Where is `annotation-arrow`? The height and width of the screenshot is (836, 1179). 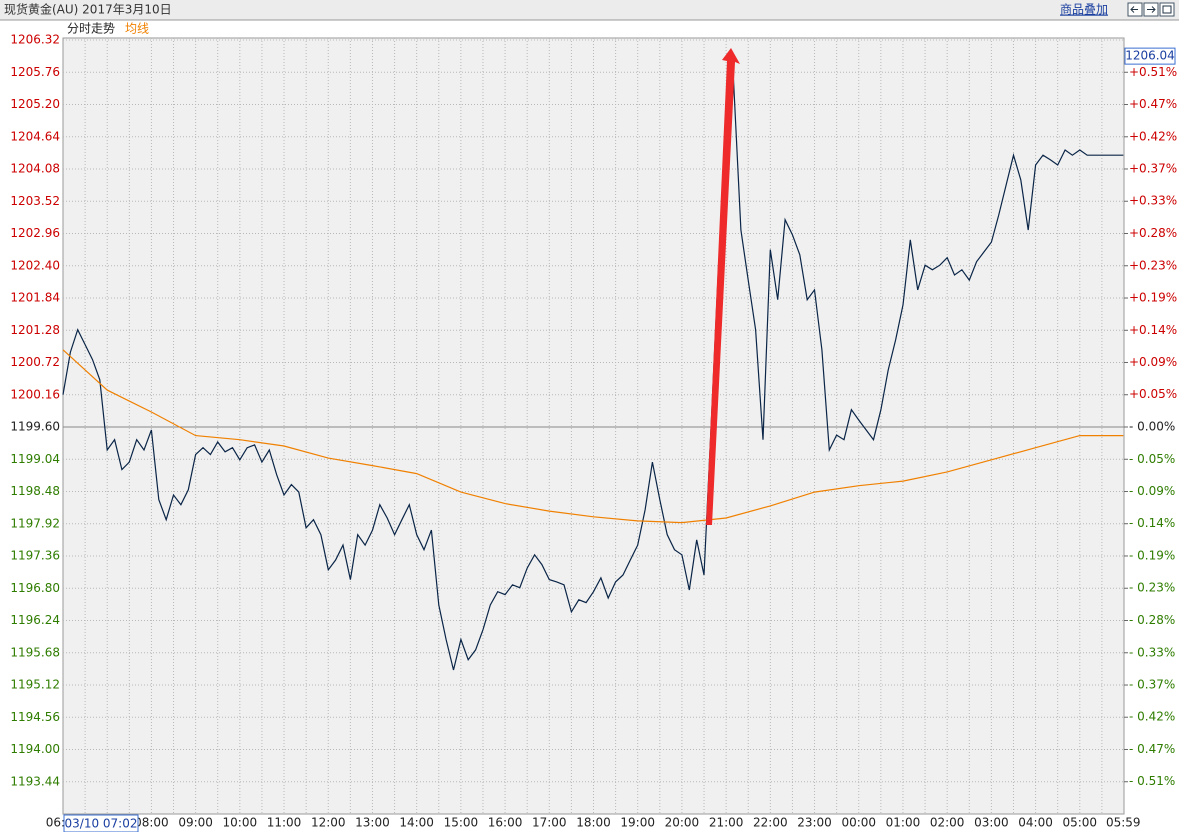
annotation-arrow is located at coordinates (723, 286).